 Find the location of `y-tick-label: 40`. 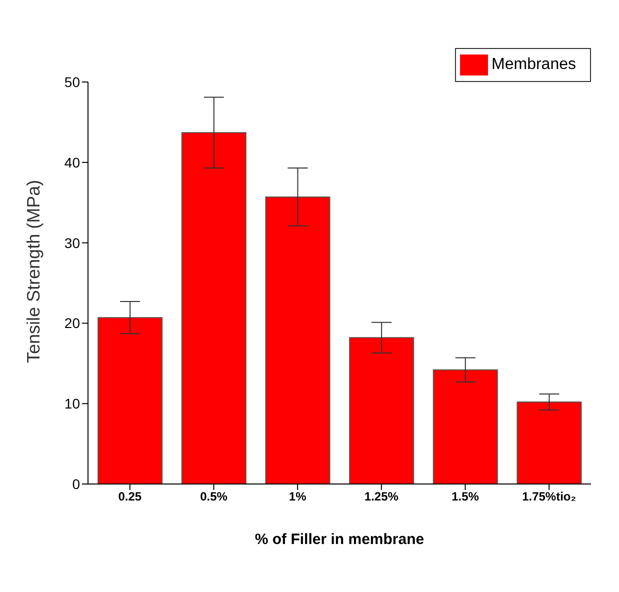

y-tick-label: 40 is located at coordinates (72, 162).